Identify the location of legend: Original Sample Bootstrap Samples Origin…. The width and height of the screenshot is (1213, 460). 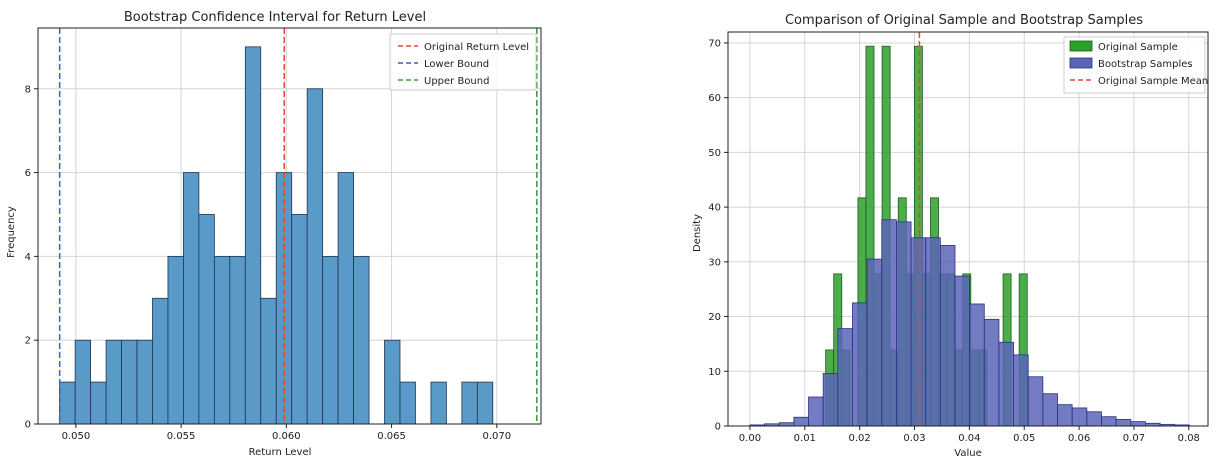
(1135, 65).